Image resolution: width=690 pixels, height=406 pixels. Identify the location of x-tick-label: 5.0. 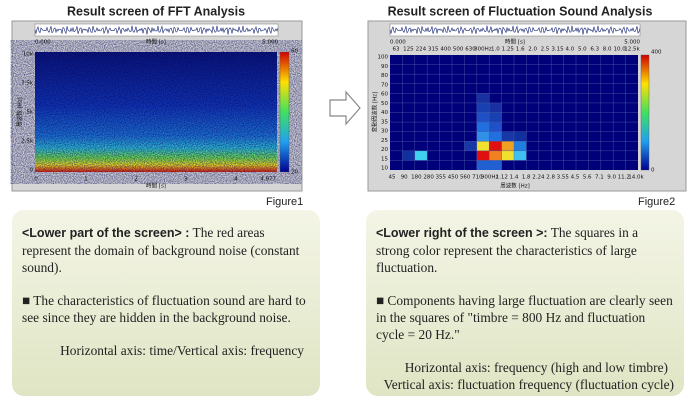
(582, 50).